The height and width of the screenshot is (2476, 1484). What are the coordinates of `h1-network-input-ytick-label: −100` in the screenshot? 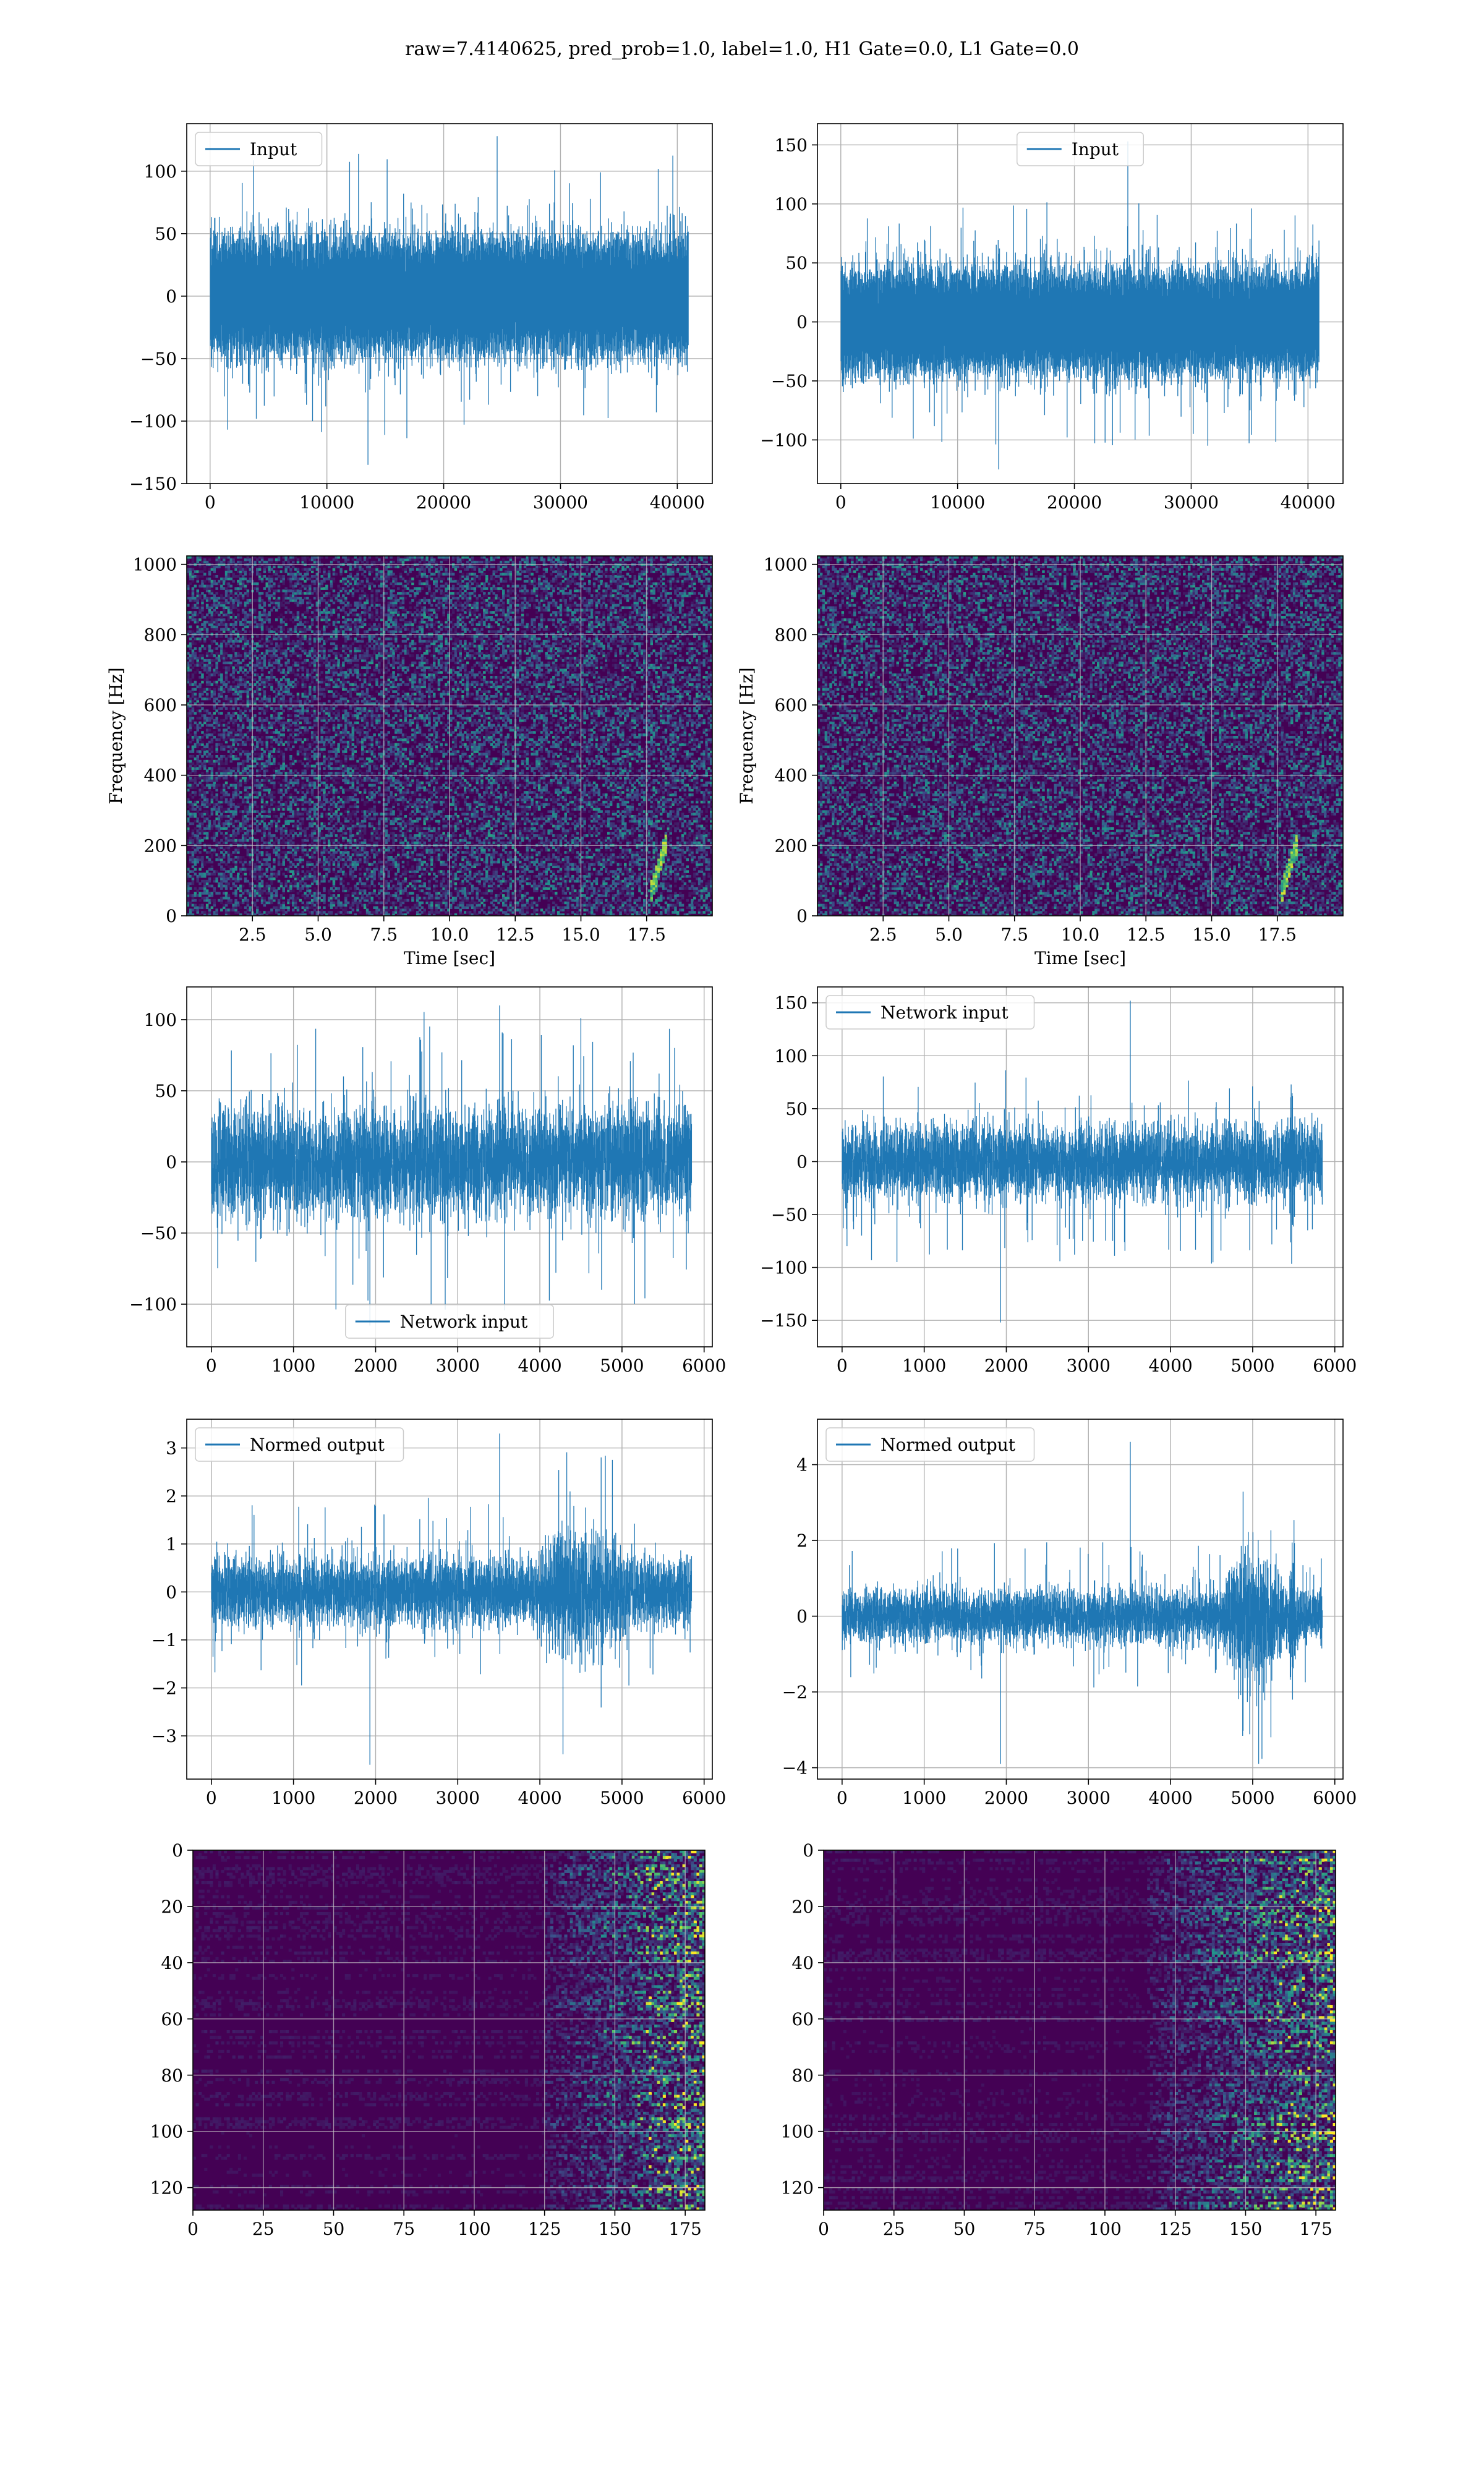 It's located at (153, 1305).